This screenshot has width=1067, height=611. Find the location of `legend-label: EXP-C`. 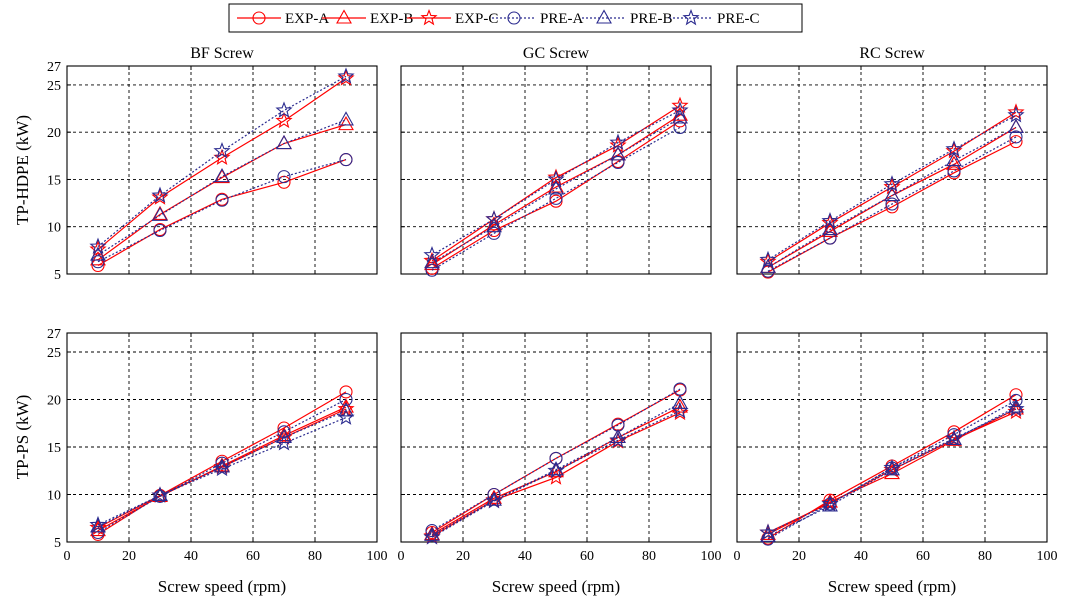

legend-label: EXP-C is located at coordinates (476, 19).